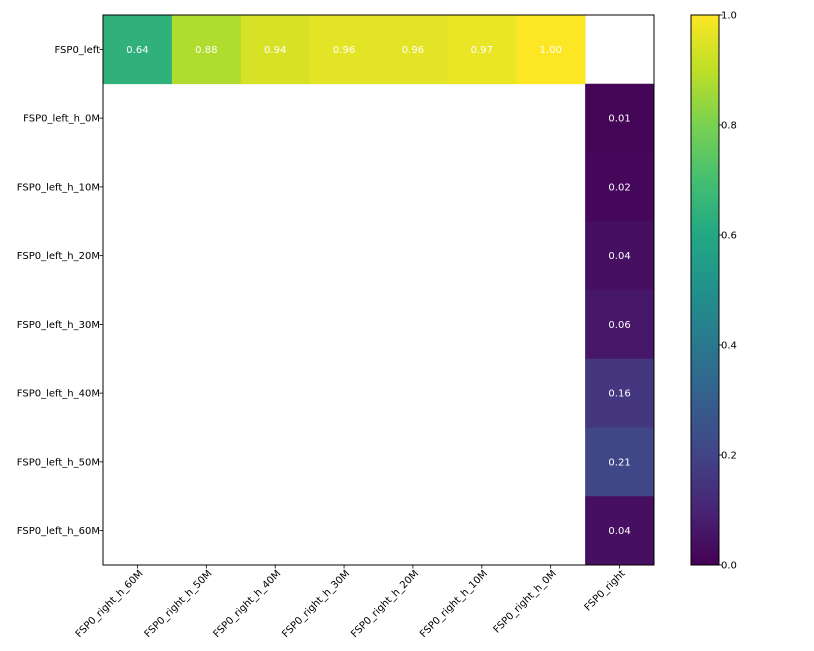 Image resolution: width=814 pixels, height=651 pixels. What do you see at coordinates (58, 531) in the screenshot?
I see `y-tick-label: FSP0_left_h_60M` at bounding box center [58, 531].